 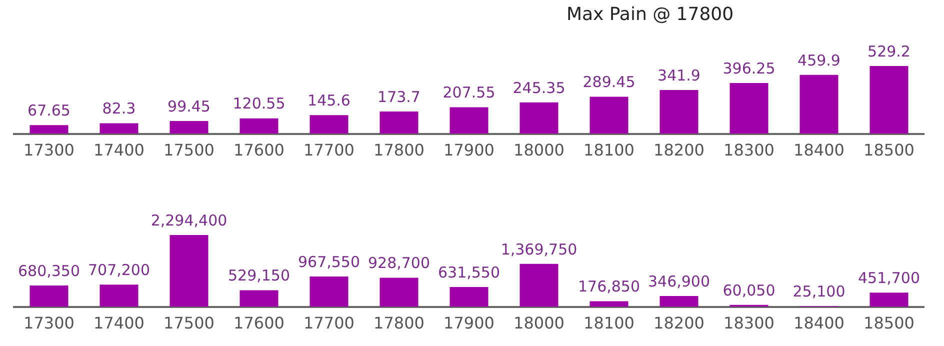 What do you see at coordinates (49, 271) in the screenshot?
I see `data-label: 680,350` at bounding box center [49, 271].